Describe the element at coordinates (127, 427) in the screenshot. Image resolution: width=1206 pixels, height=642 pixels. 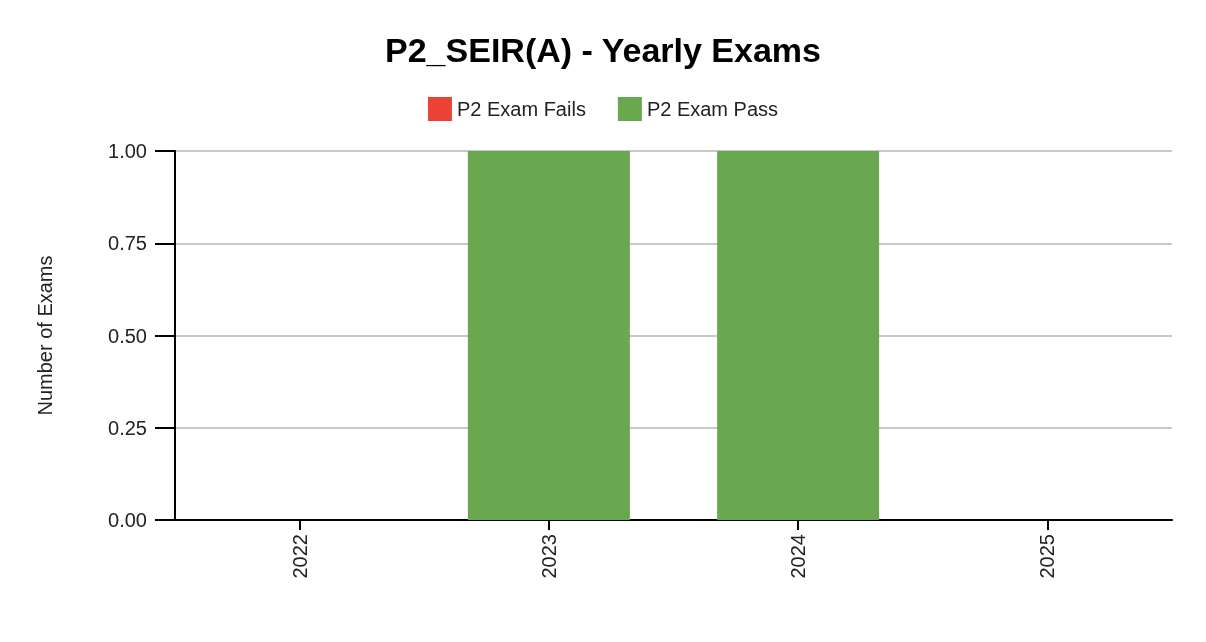
I see `y-tick-label: 0.25` at that location.